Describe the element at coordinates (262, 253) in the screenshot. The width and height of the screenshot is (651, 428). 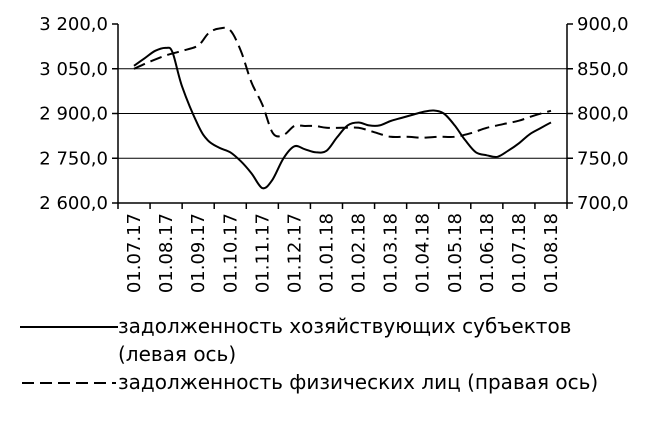
I see `x-tick-label: 01.11.17` at that location.